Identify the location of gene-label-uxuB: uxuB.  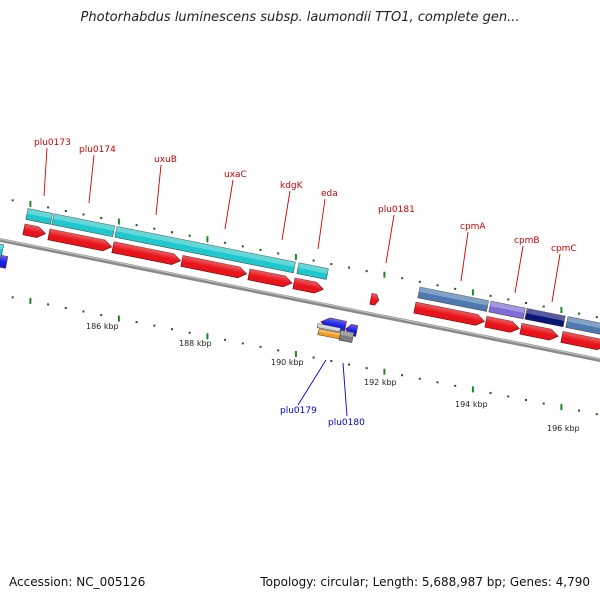
(165, 160).